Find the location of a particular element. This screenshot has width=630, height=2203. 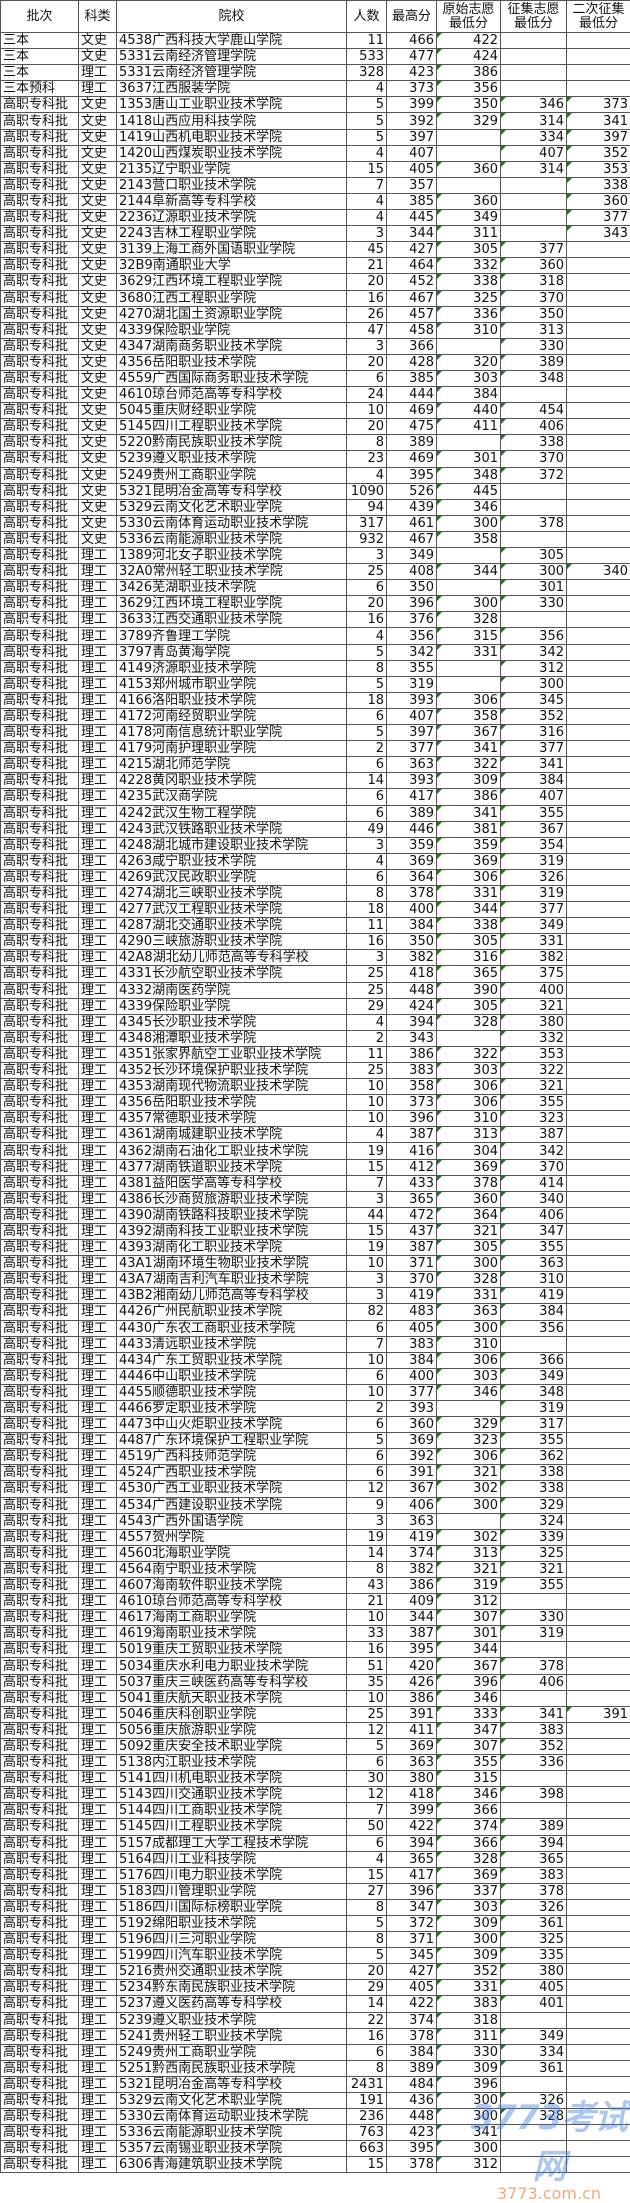

cell-original-min: 313 is located at coordinates (469, 1553).